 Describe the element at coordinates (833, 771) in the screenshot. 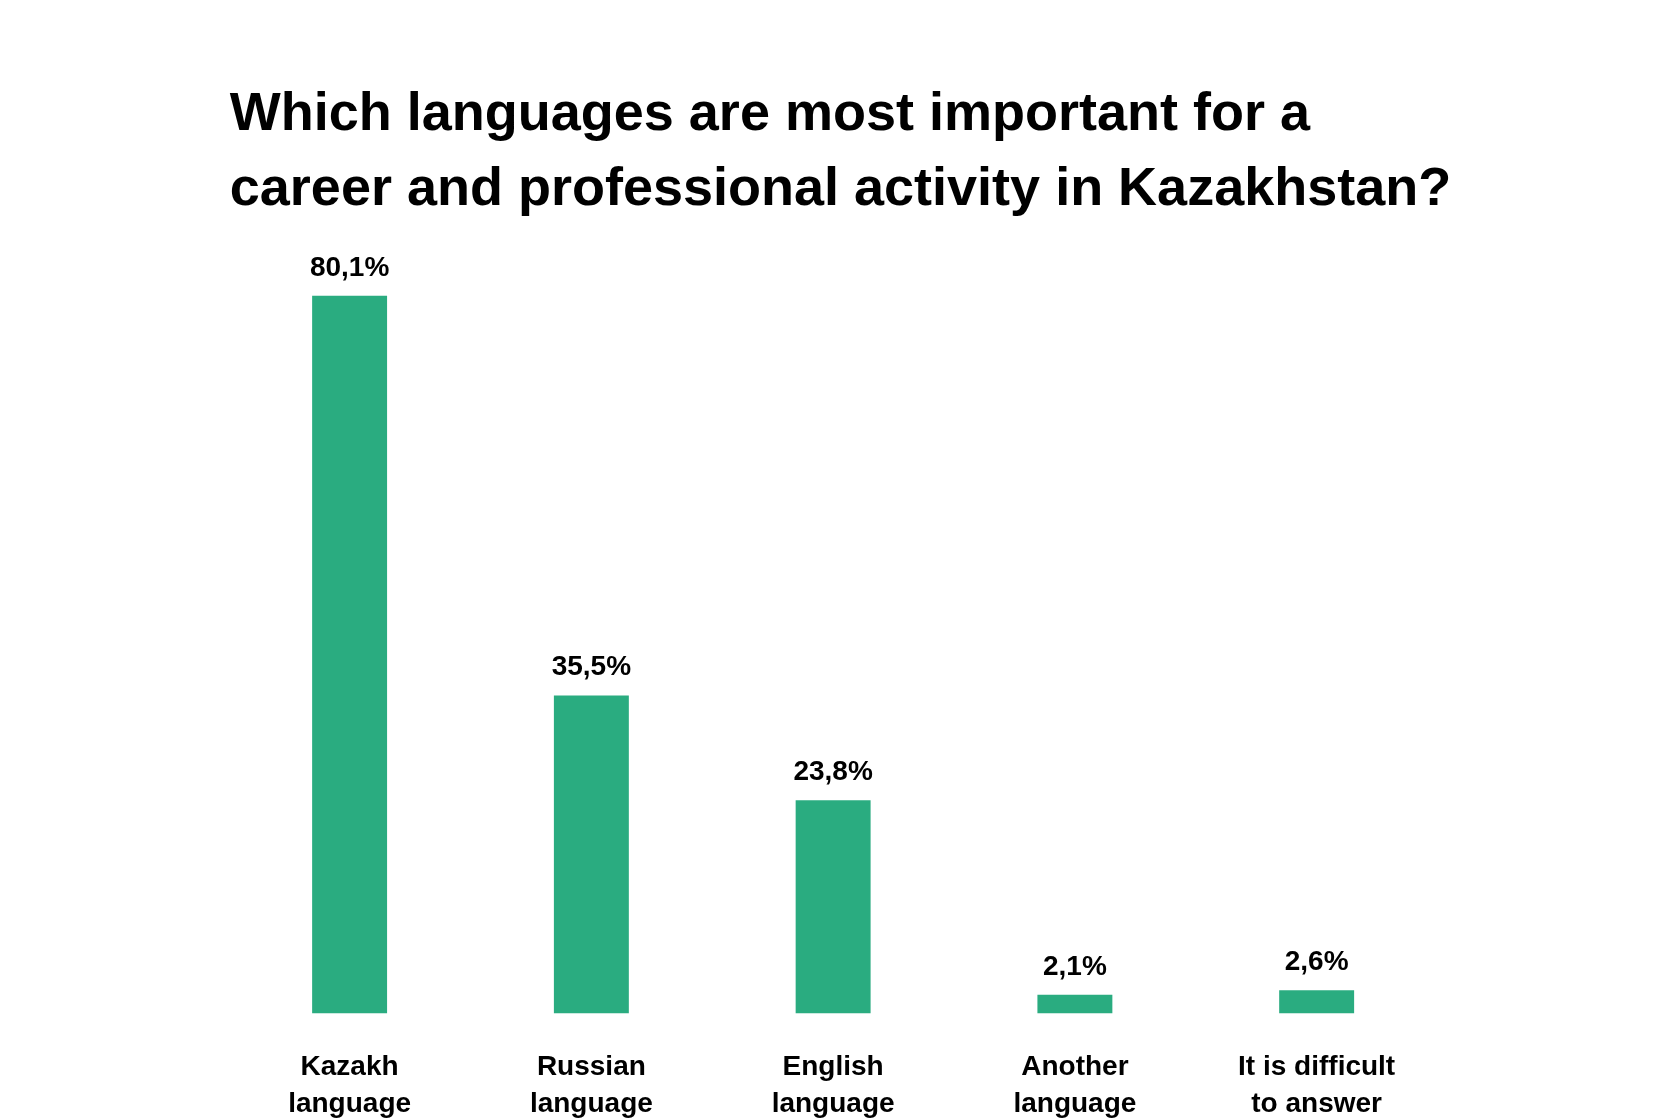

I see `data-label: 23,8%` at that location.